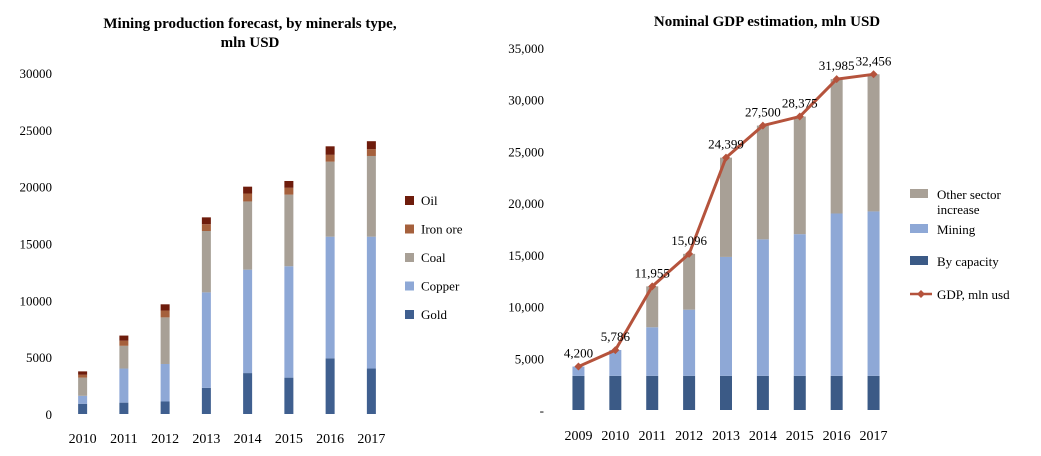  I want to click on gdp-marker-2010, so click(615, 350).